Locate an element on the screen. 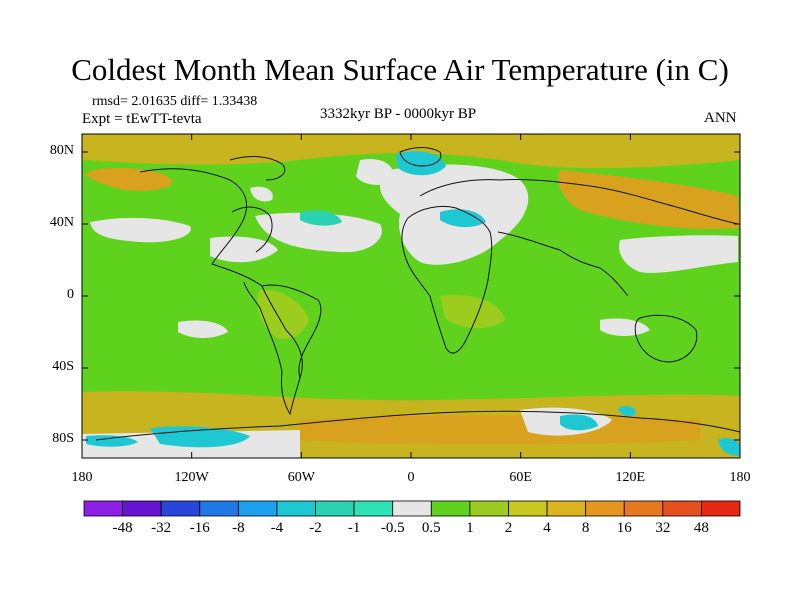 Image resolution: width=800 pixels, height=600 pixels. subtropical-neutral-patch is located at coordinates (244, 249).